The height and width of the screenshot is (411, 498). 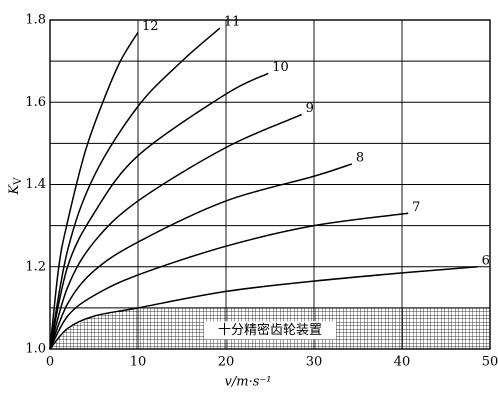 I want to click on x-tick-label: 30, so click(x=314, y=362).